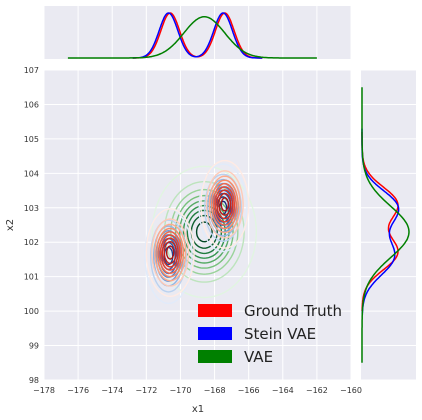  I want to click on contour-series, so click(197, 228).